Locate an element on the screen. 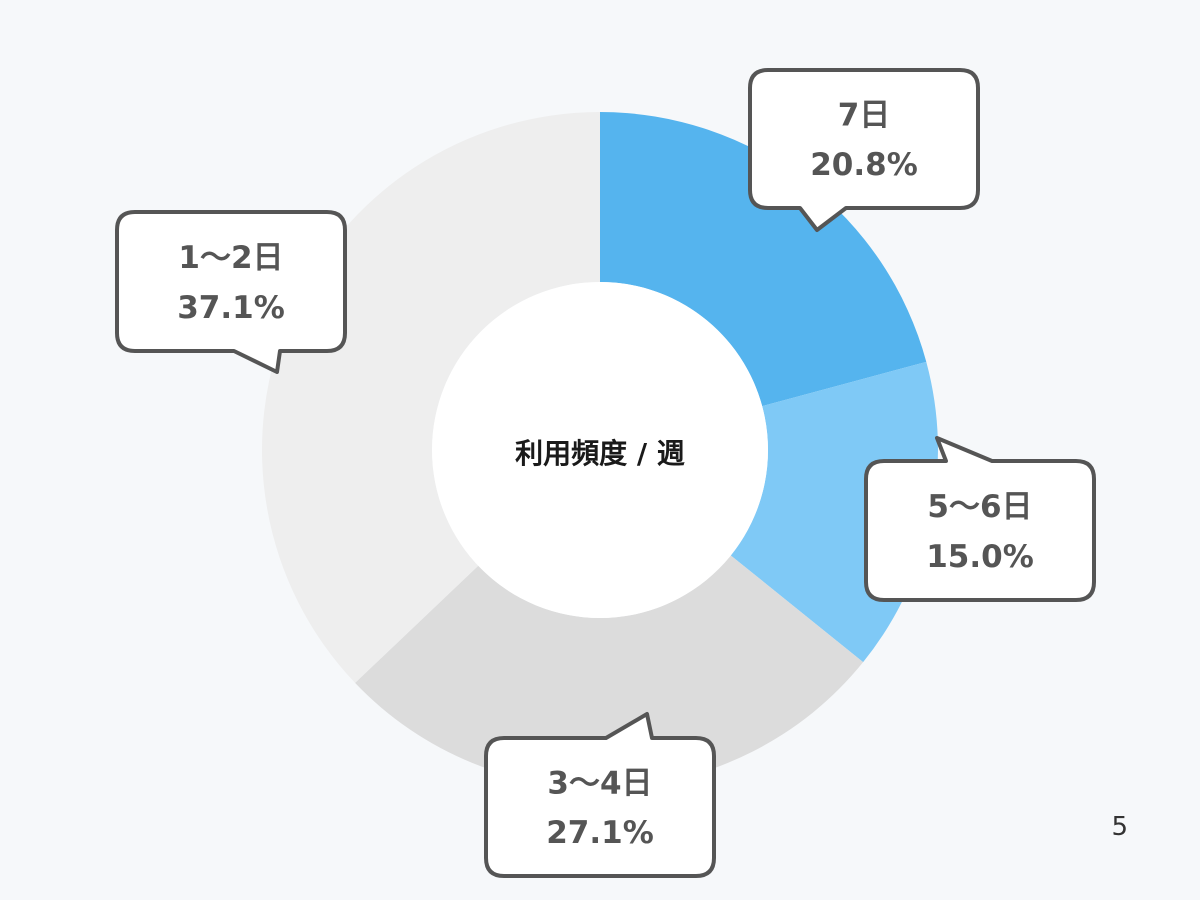 Image resolution: width=1200 pixels, height=900 pixels. category-label-7-days: 7日 is located at coordinates (864, 115).